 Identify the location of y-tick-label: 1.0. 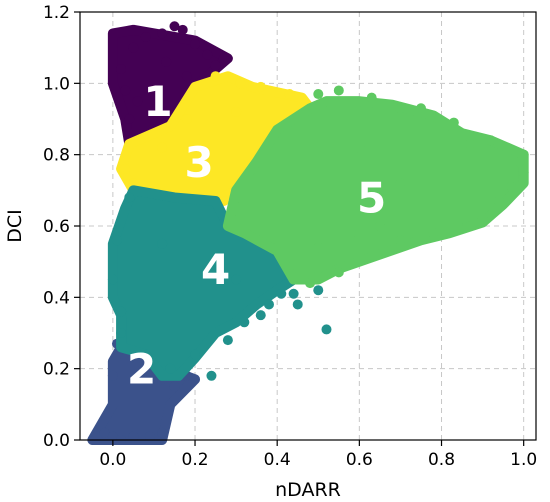
(56, 84).